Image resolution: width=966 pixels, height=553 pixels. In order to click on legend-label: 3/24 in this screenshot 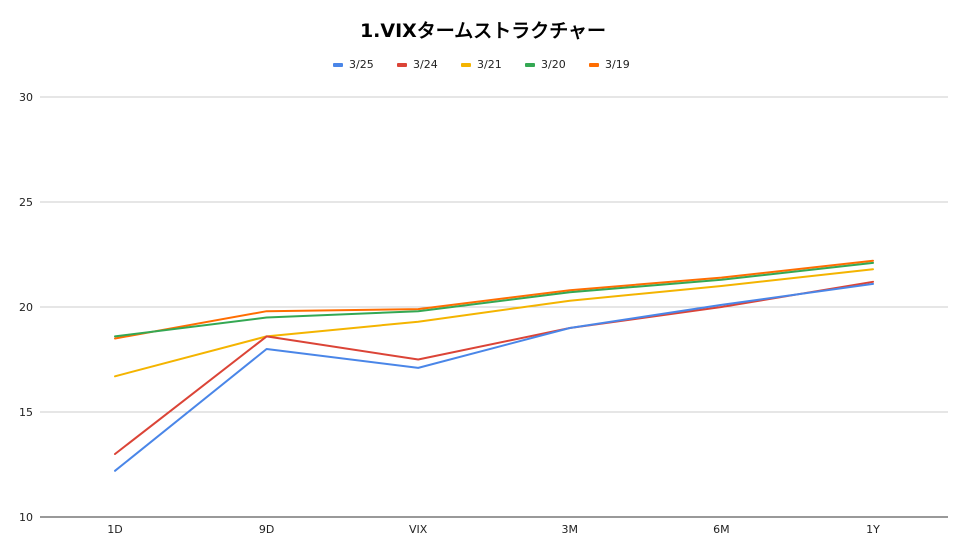, I will do `click(425, 64)`.